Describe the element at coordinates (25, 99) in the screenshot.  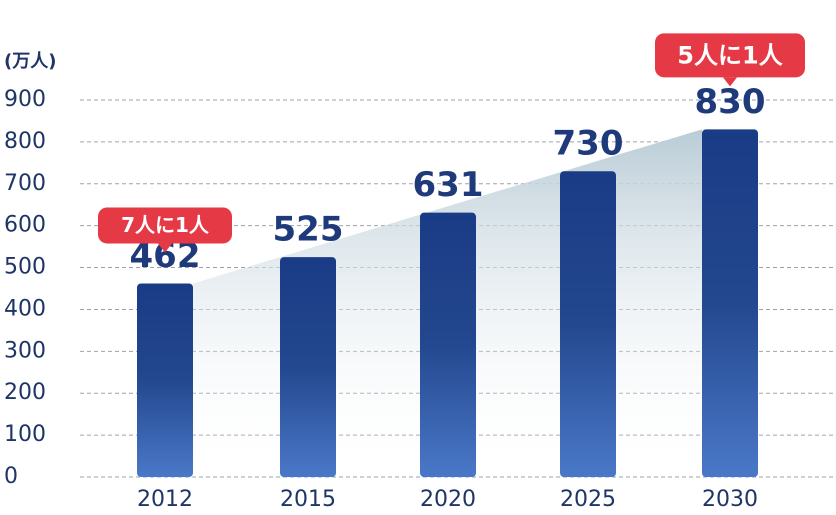
I see `y-tick-label: 900` at that location.